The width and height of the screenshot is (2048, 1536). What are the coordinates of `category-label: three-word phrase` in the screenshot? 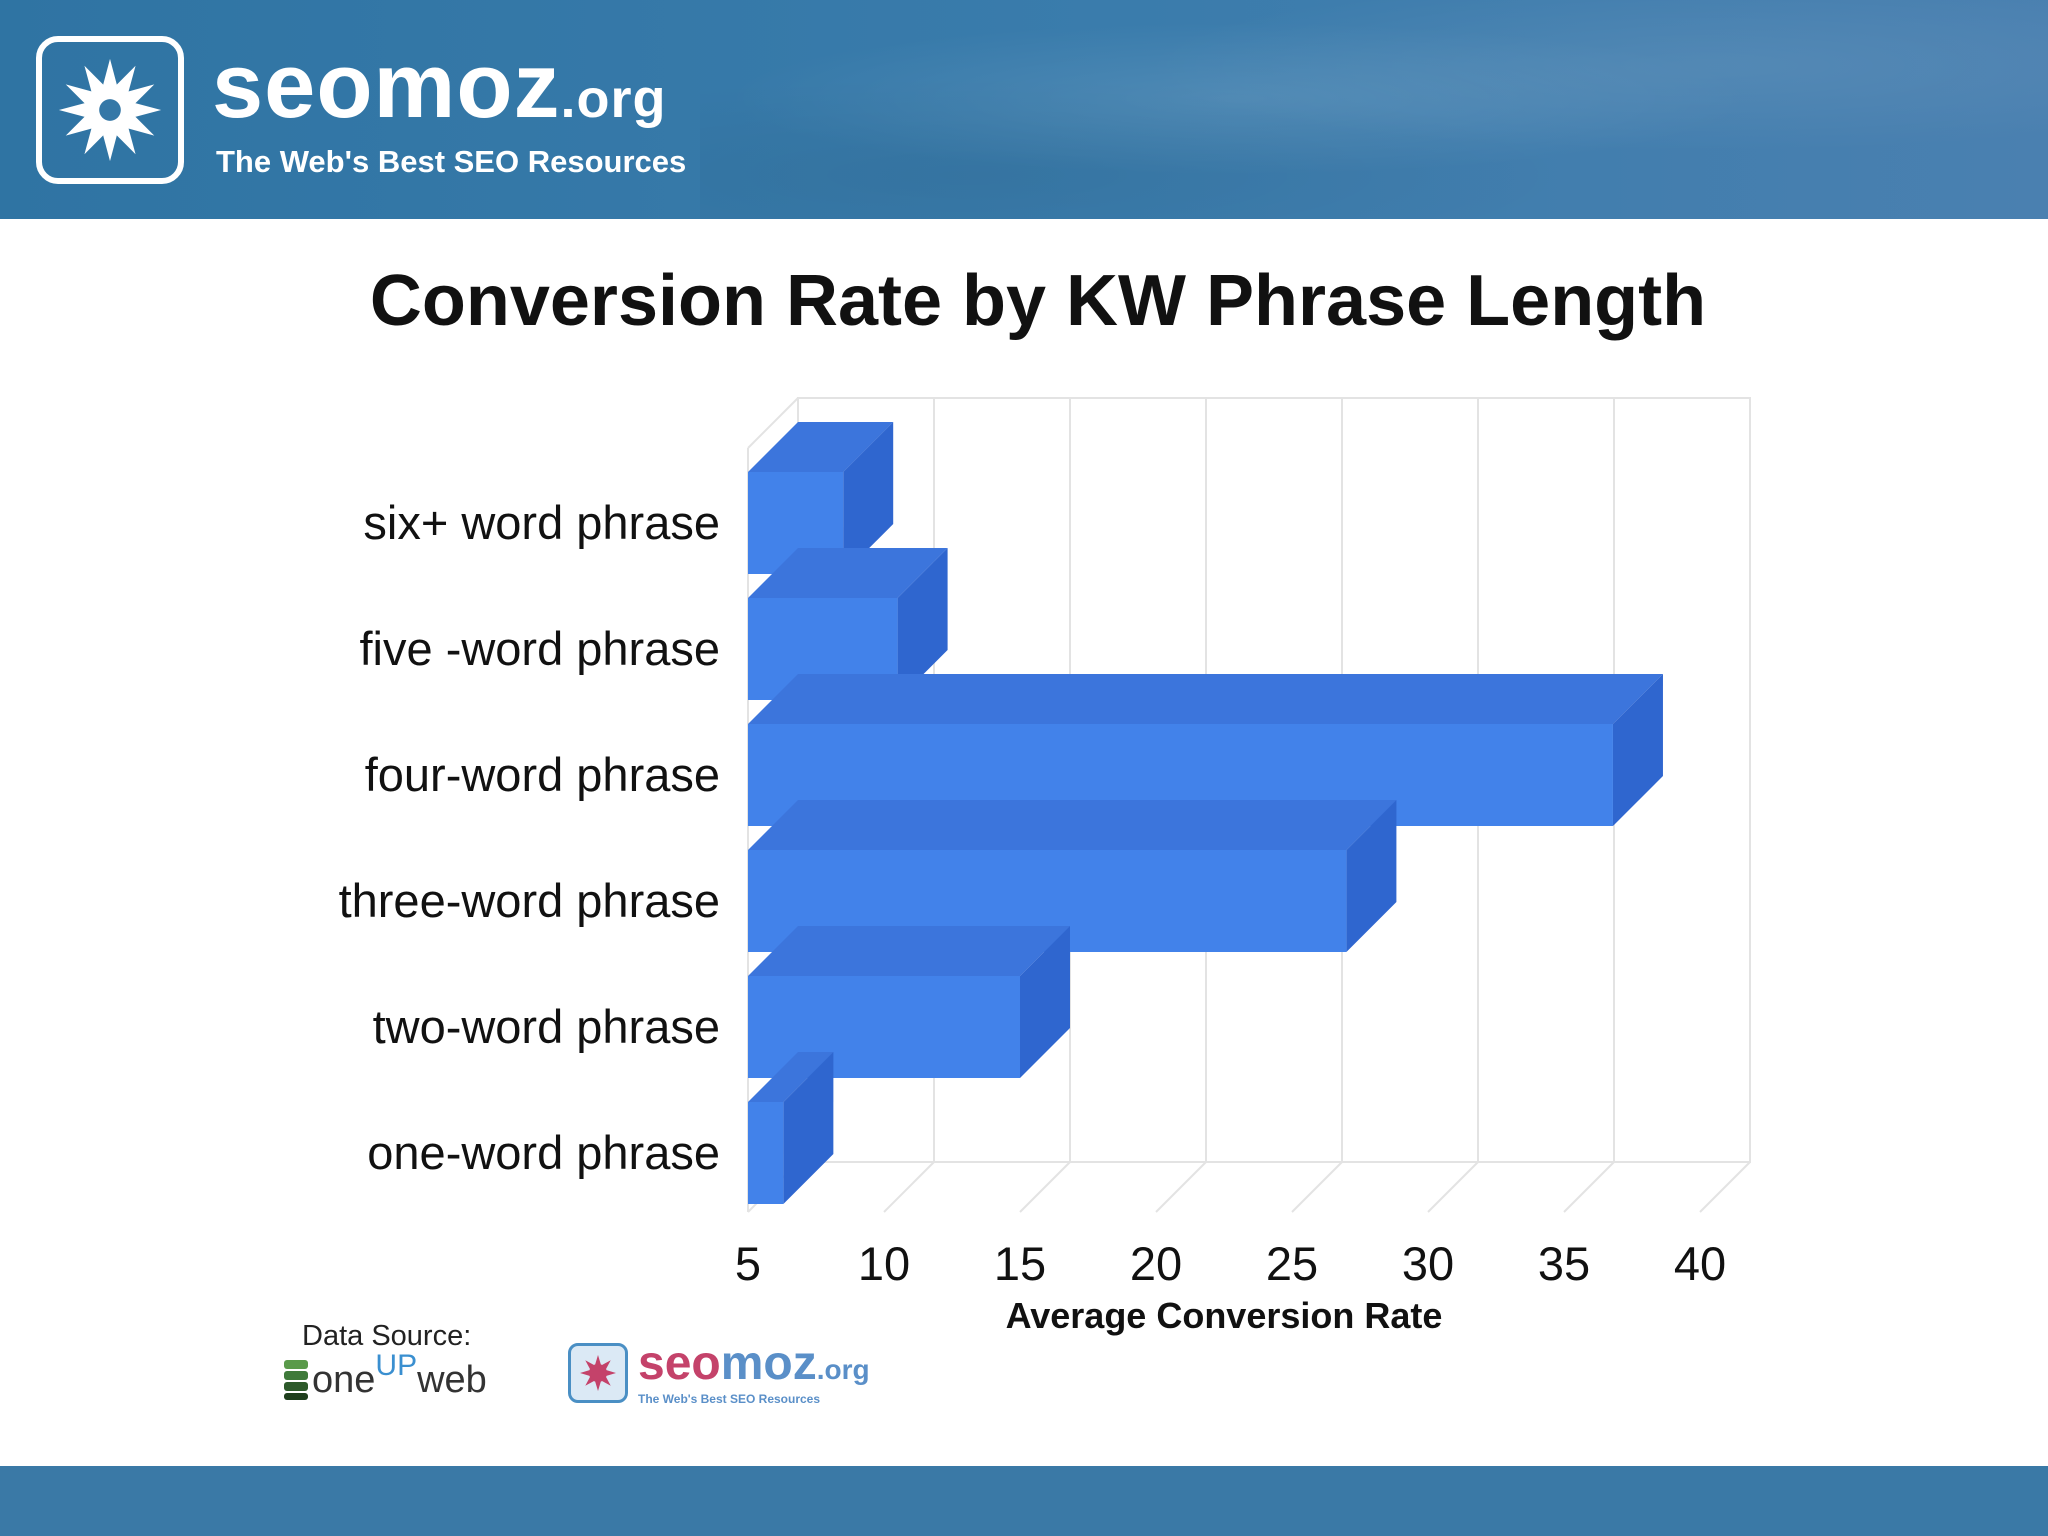 It's located at (529, 900).